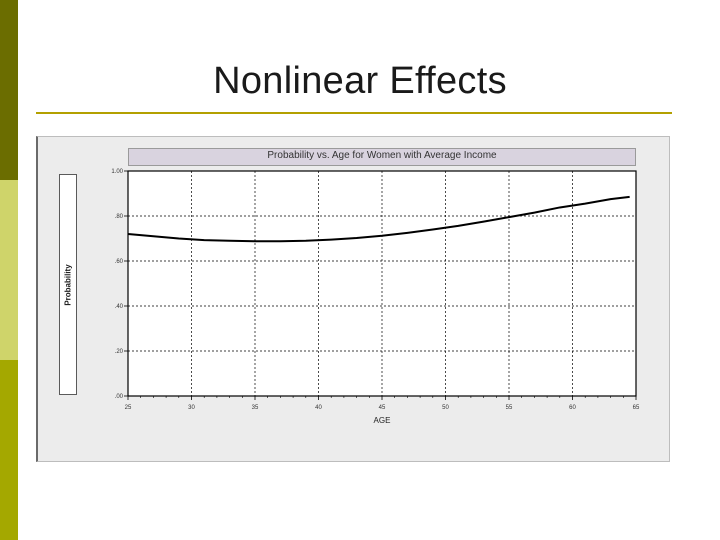  I want to click on series-line, so click(378, 219).